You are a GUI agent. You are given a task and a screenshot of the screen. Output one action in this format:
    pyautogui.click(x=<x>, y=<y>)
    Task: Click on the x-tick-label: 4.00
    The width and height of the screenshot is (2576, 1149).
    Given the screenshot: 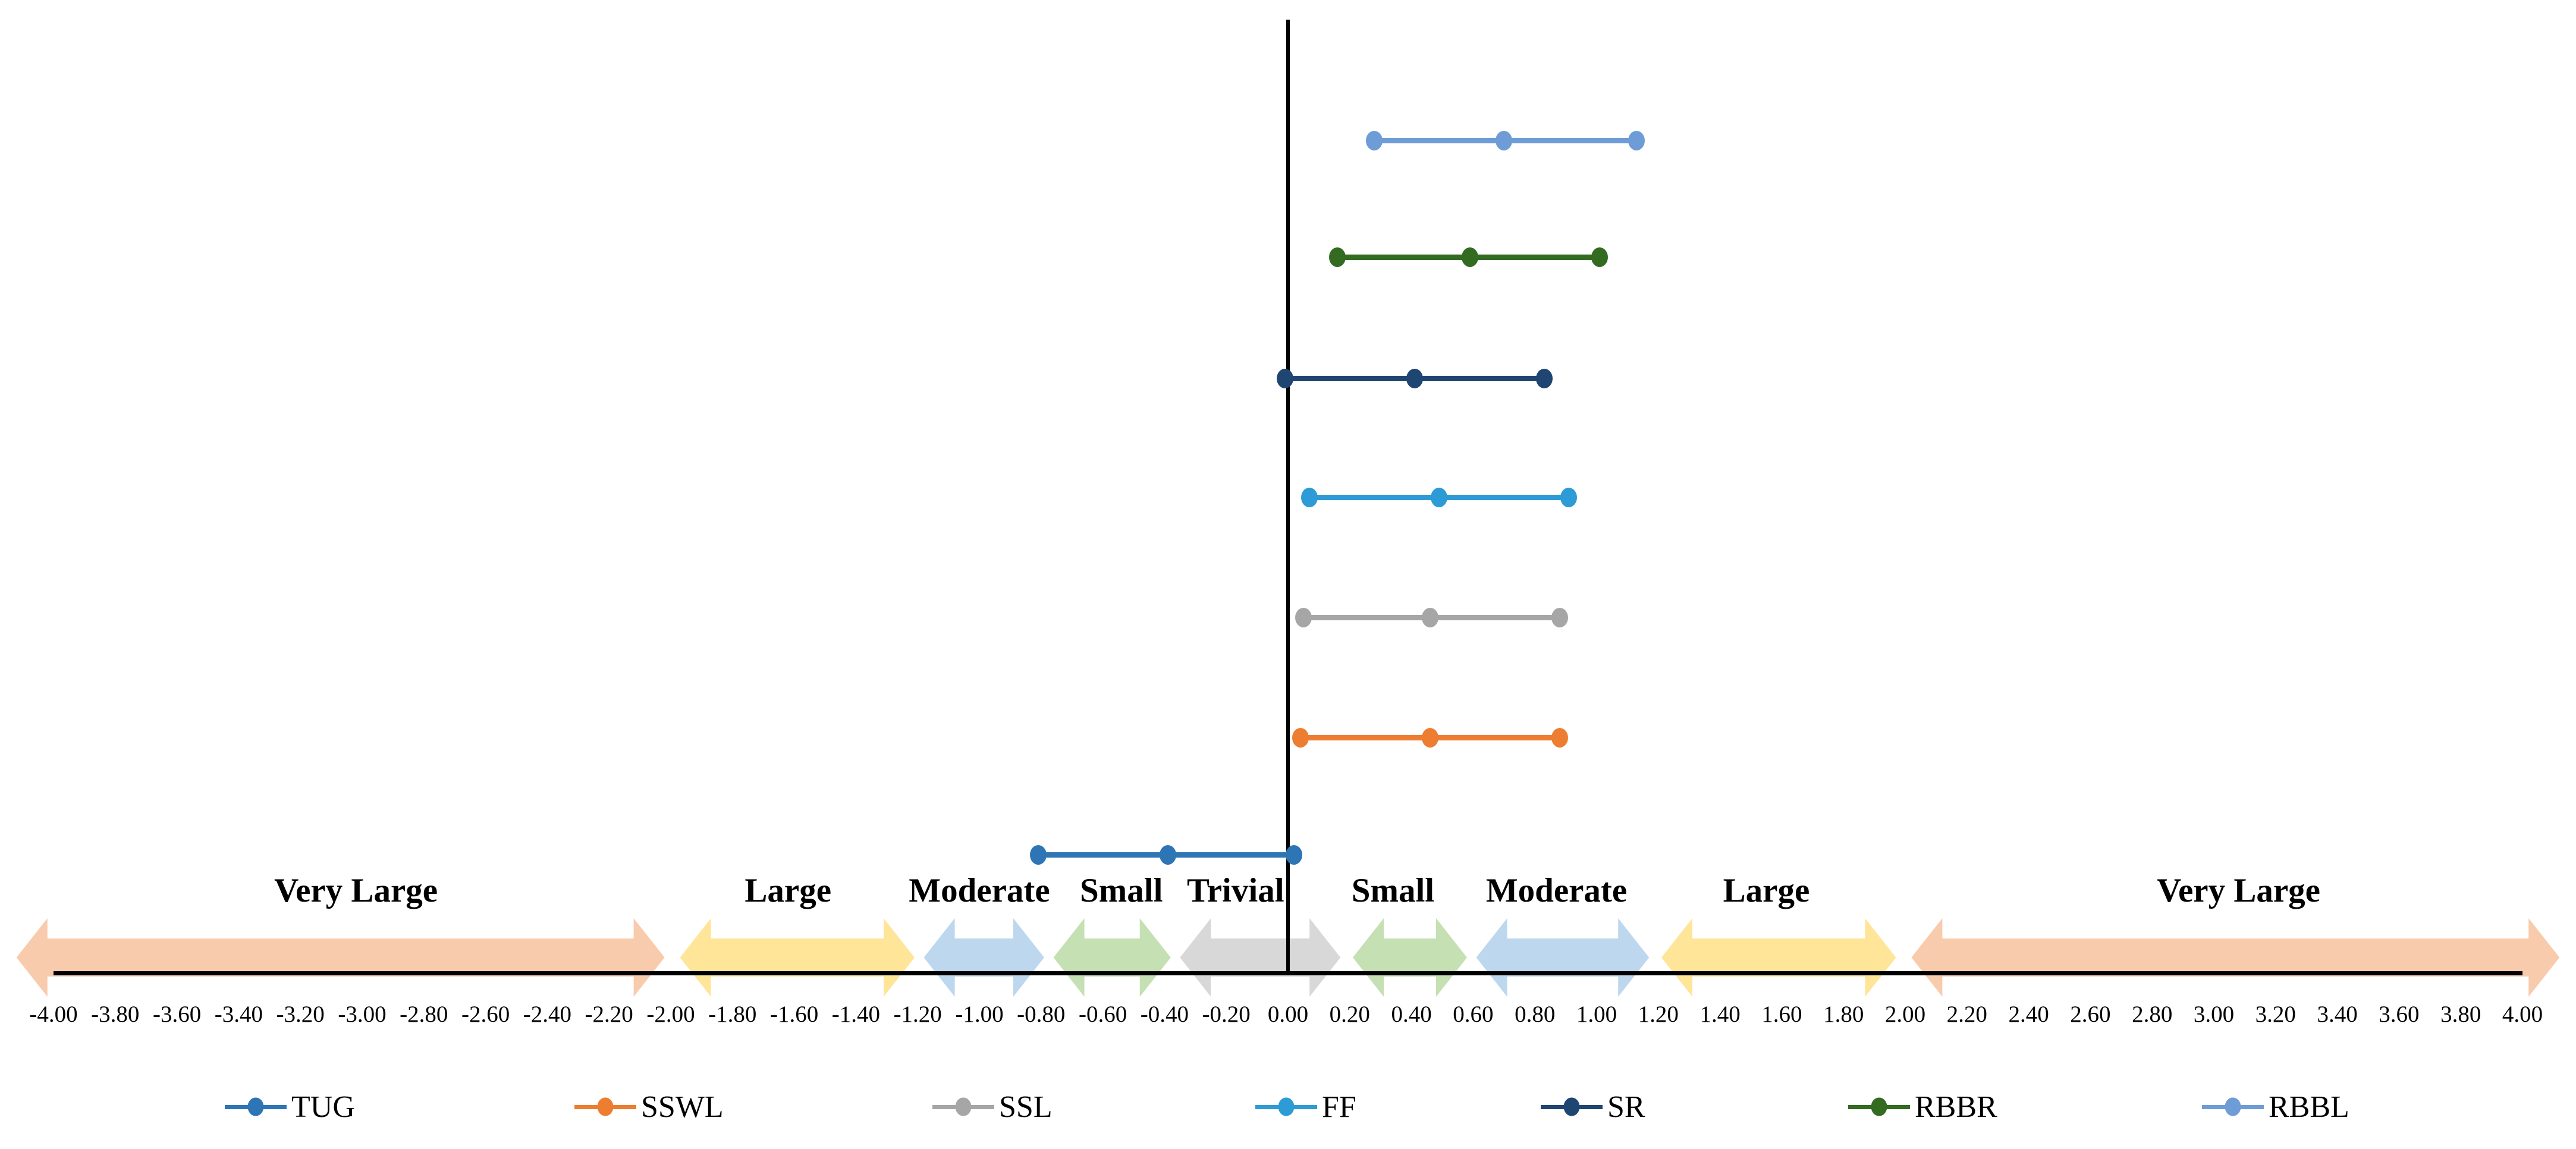 What is the action you would take?
    pyautogui.click(x=2522, y=1014)
    